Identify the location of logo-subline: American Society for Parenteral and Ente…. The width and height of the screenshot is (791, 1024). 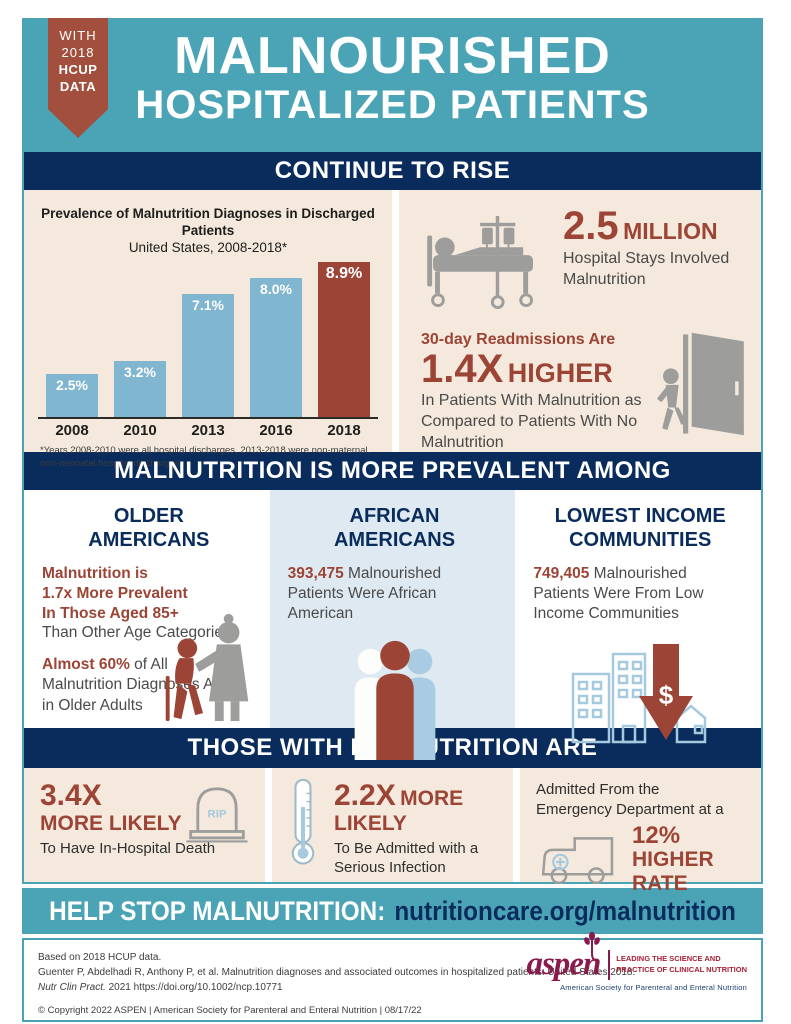
(653, 987).